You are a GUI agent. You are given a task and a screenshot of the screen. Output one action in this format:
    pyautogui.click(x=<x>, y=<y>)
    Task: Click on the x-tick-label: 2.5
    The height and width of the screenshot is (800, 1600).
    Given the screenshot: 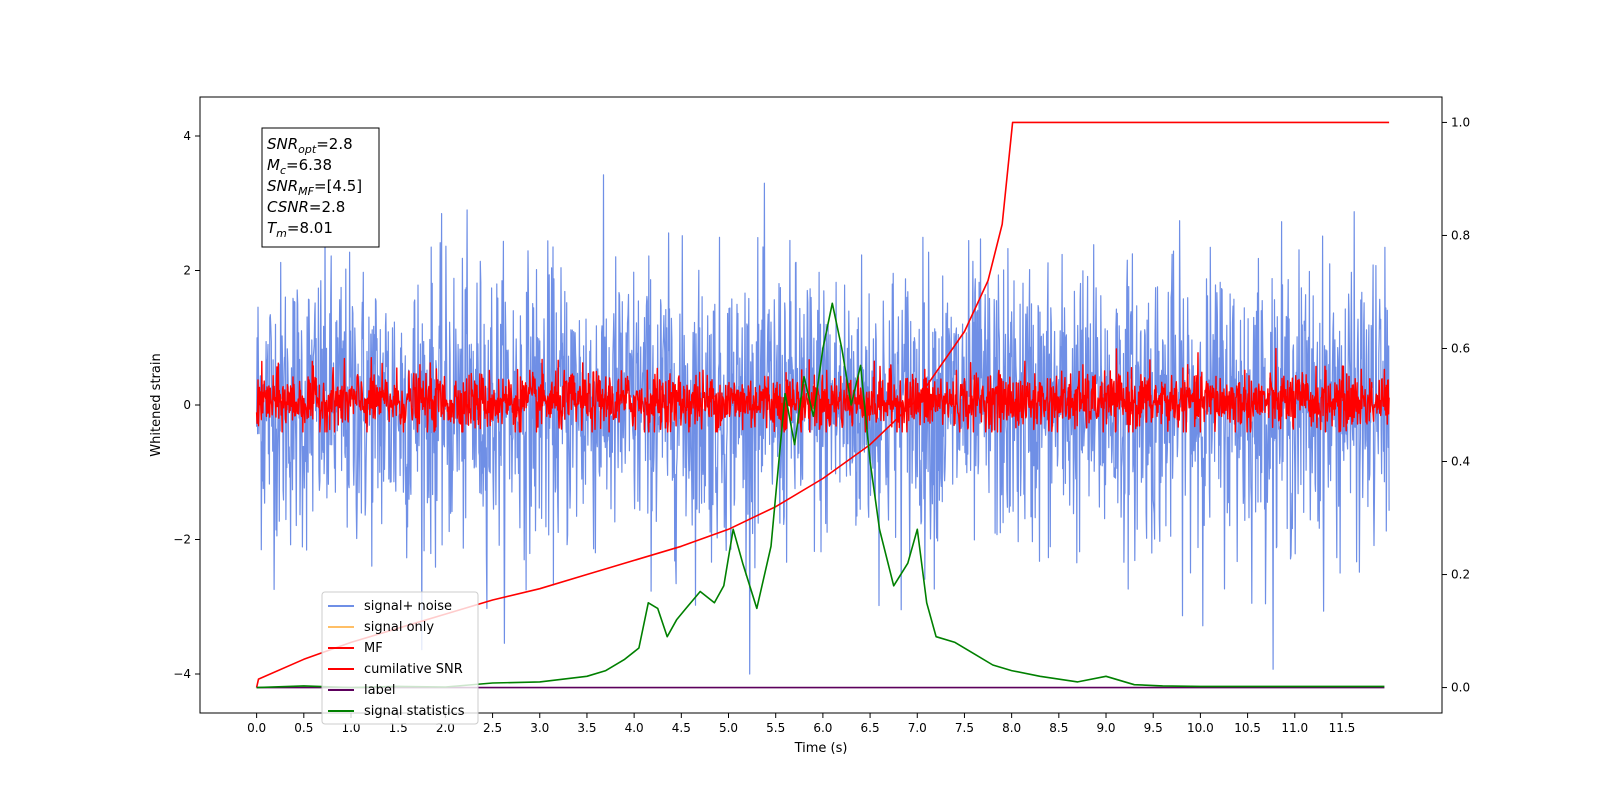 What is the action you would take?
    pyautogui.click(x=492, y=728)
    